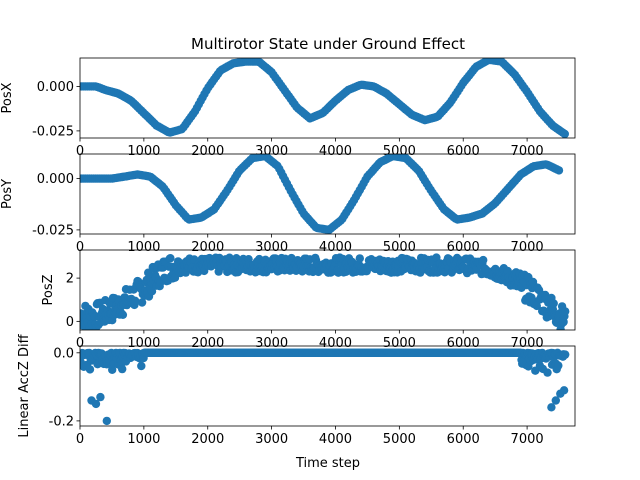 The image size is (640, 480). I want to click on y-tick-label: -0.2, so click(61, 421).